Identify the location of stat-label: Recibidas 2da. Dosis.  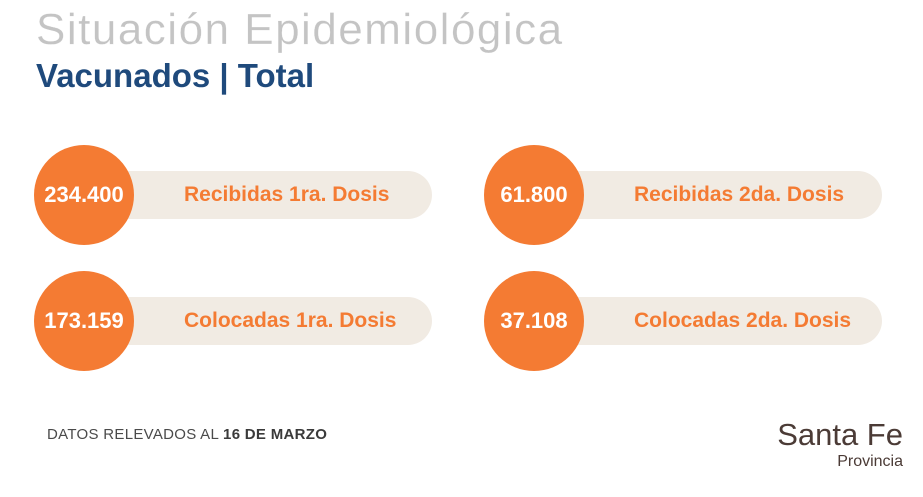
(739, 194).